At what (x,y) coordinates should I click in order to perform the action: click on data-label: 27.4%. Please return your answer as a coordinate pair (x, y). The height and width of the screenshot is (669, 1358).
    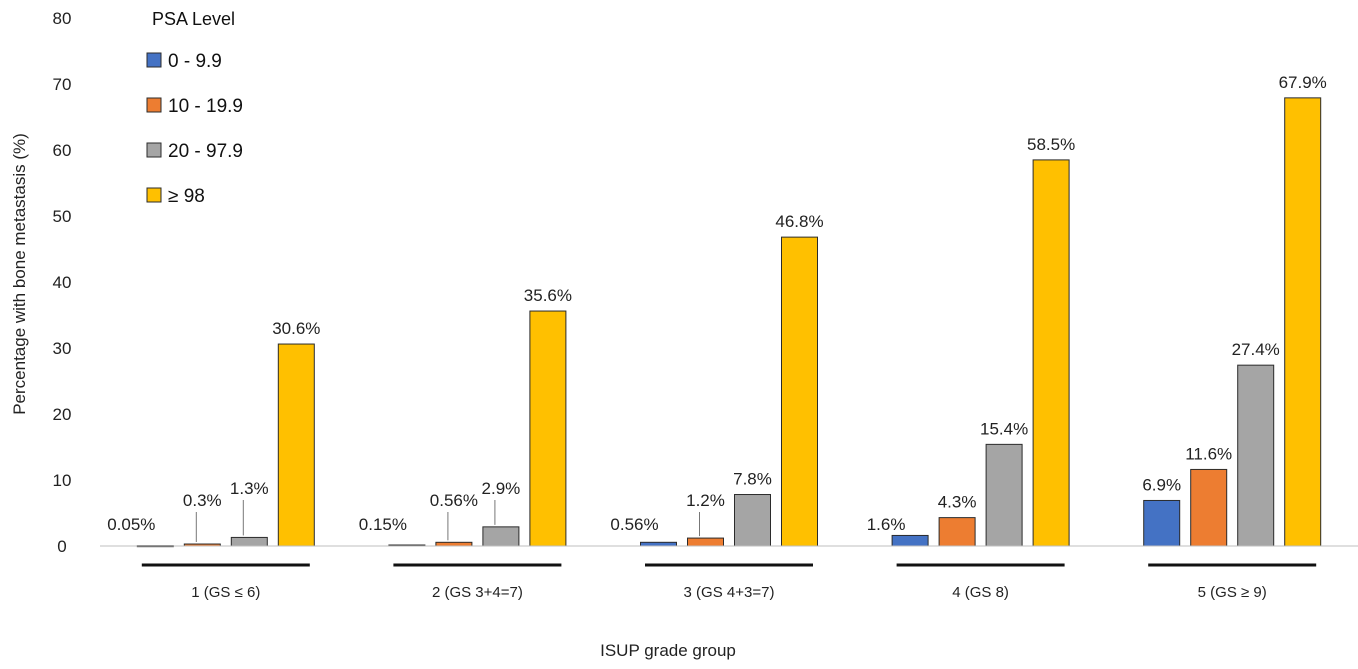
    Looking at the image, I should click on (1256, 349).